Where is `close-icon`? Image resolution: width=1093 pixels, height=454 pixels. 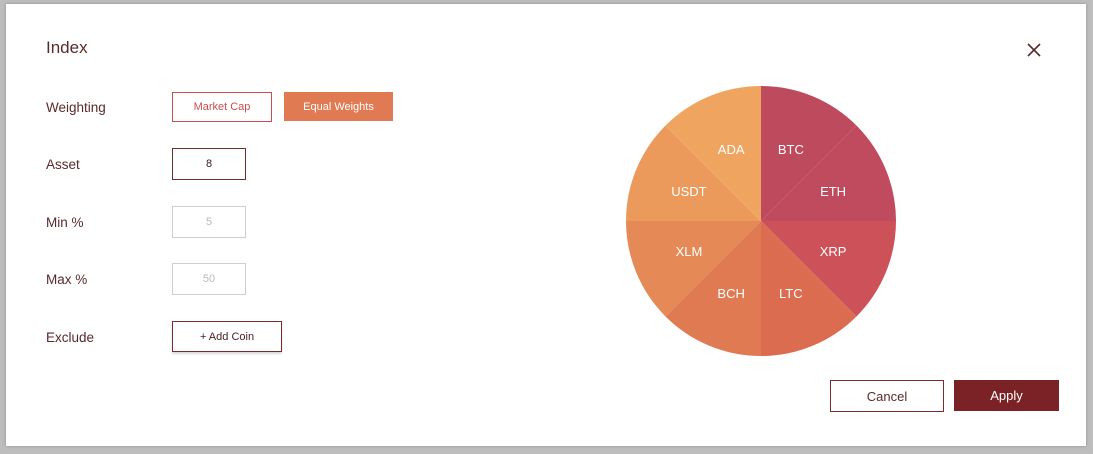 close-icon is located at coordinates (1034, 50).